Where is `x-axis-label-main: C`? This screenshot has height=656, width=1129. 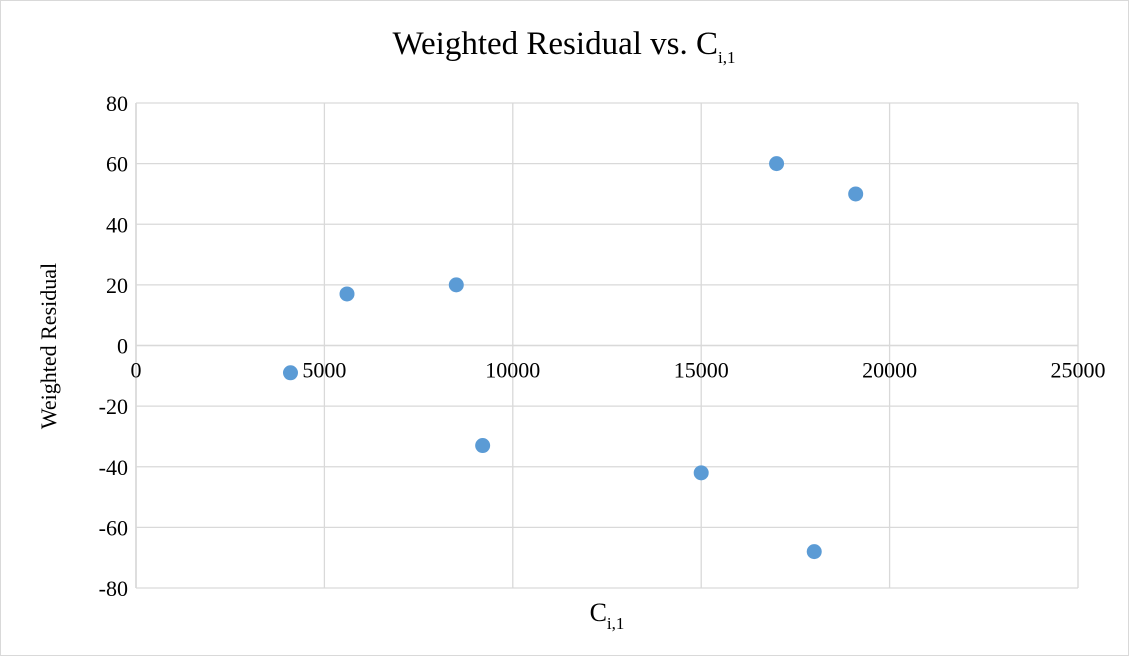
x-axis-label-main: C is located at coordinates (598, 612).